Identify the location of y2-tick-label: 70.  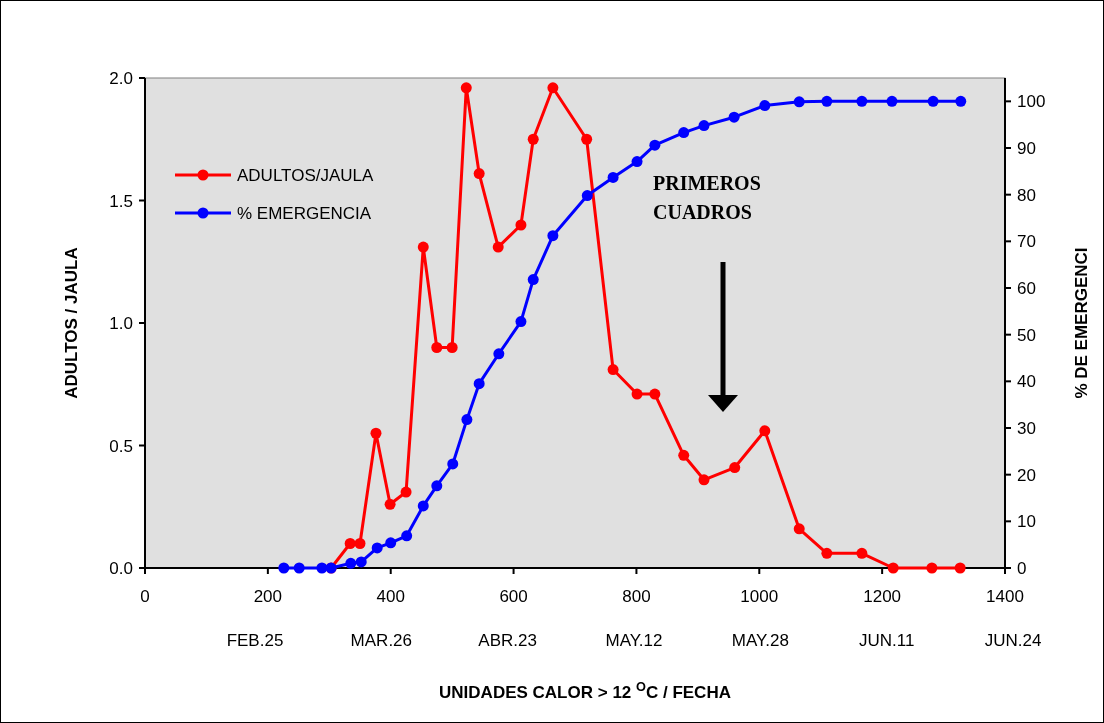
(1026, 242).